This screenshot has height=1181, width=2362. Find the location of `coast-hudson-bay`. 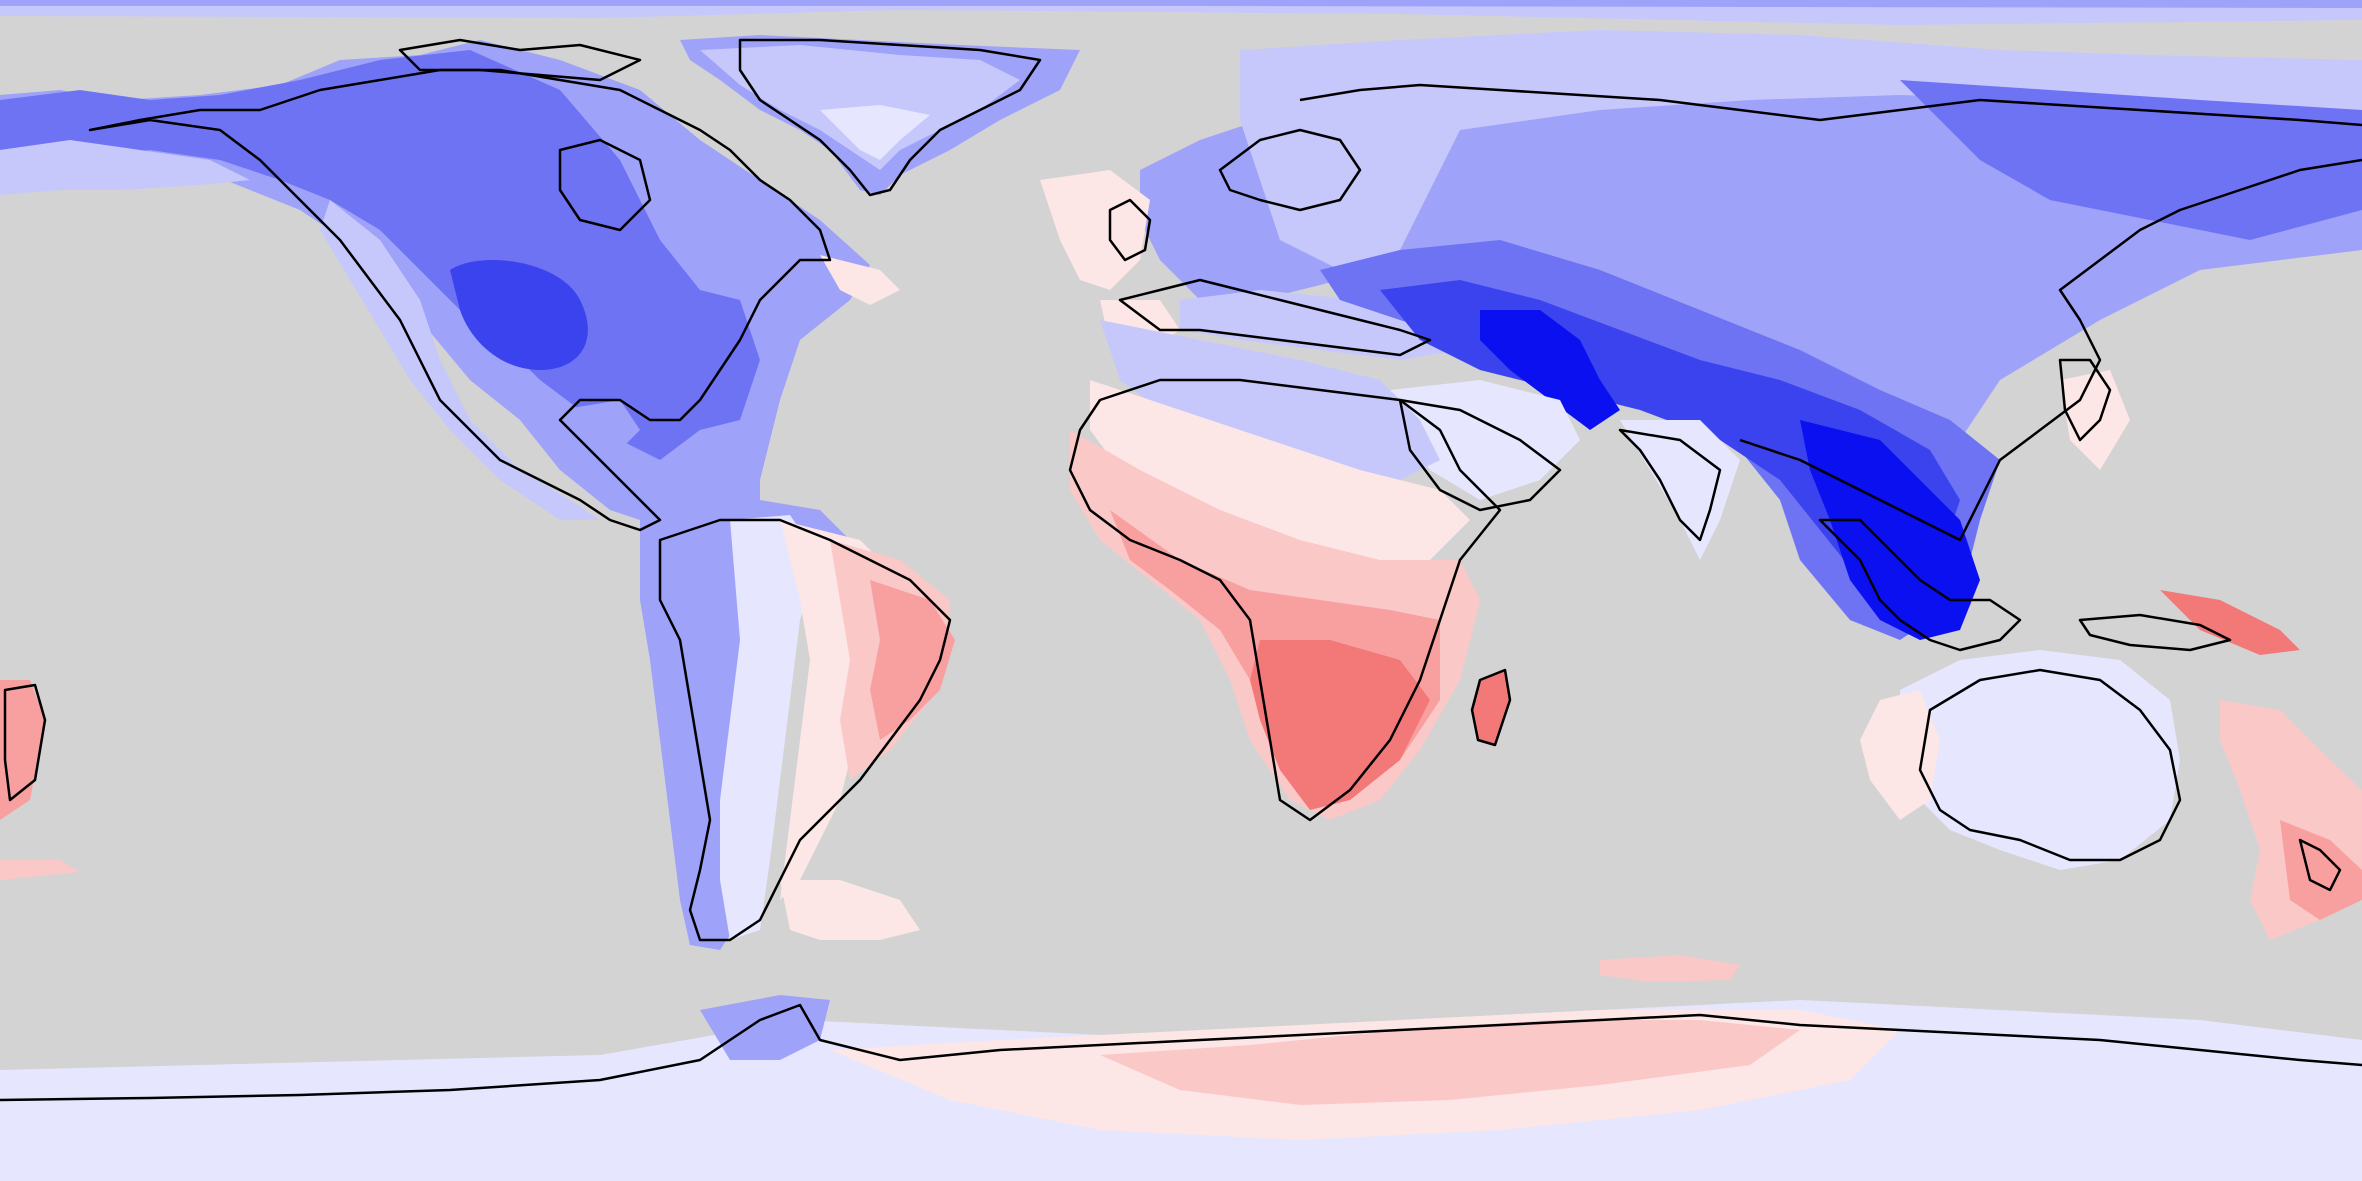

coast-hudson-bay is located at coordinates (605, 185).